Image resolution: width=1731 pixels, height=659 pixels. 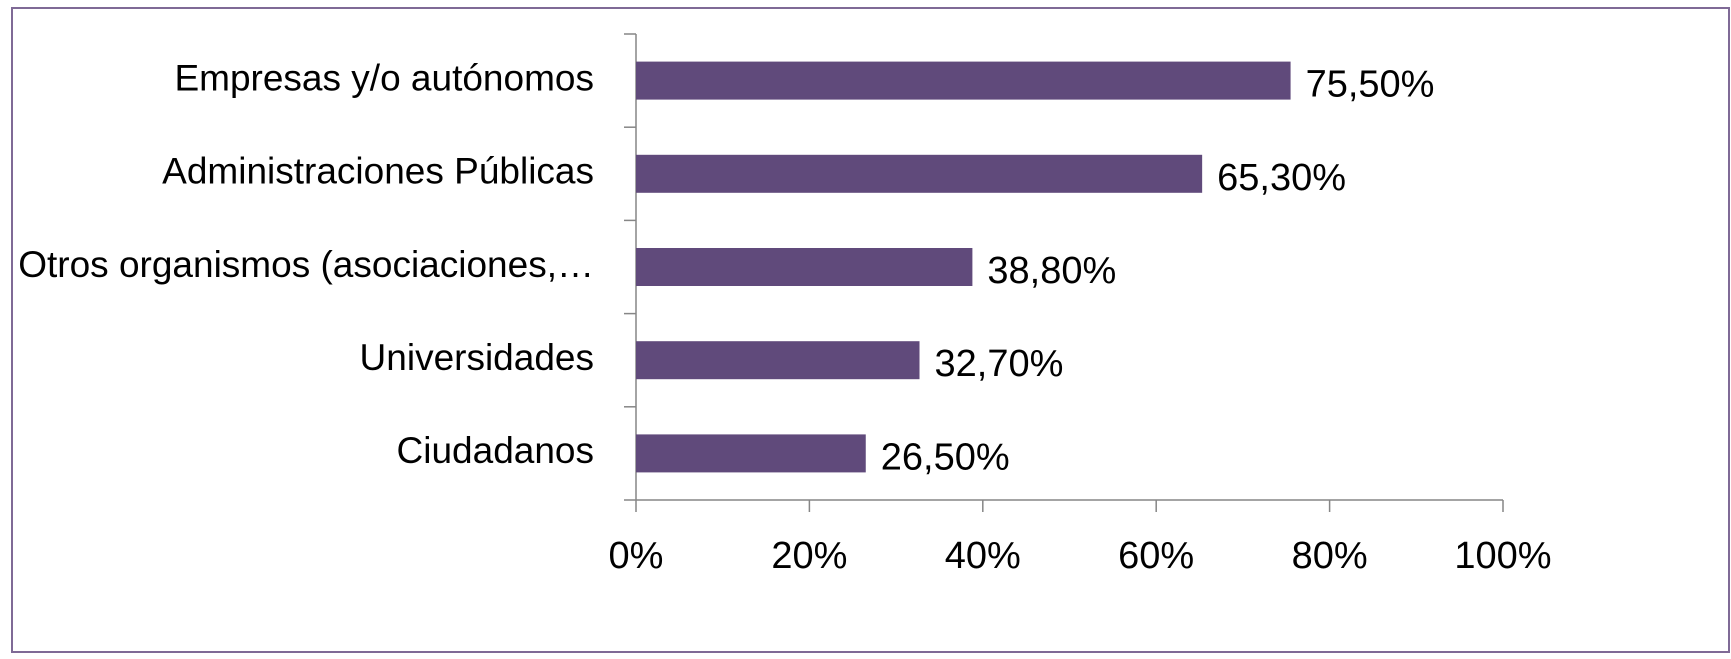 What do you see at coordinates (999, 364) in the screenshot?
I see `value-label: 32,70%` at bounding box center [999, 364].